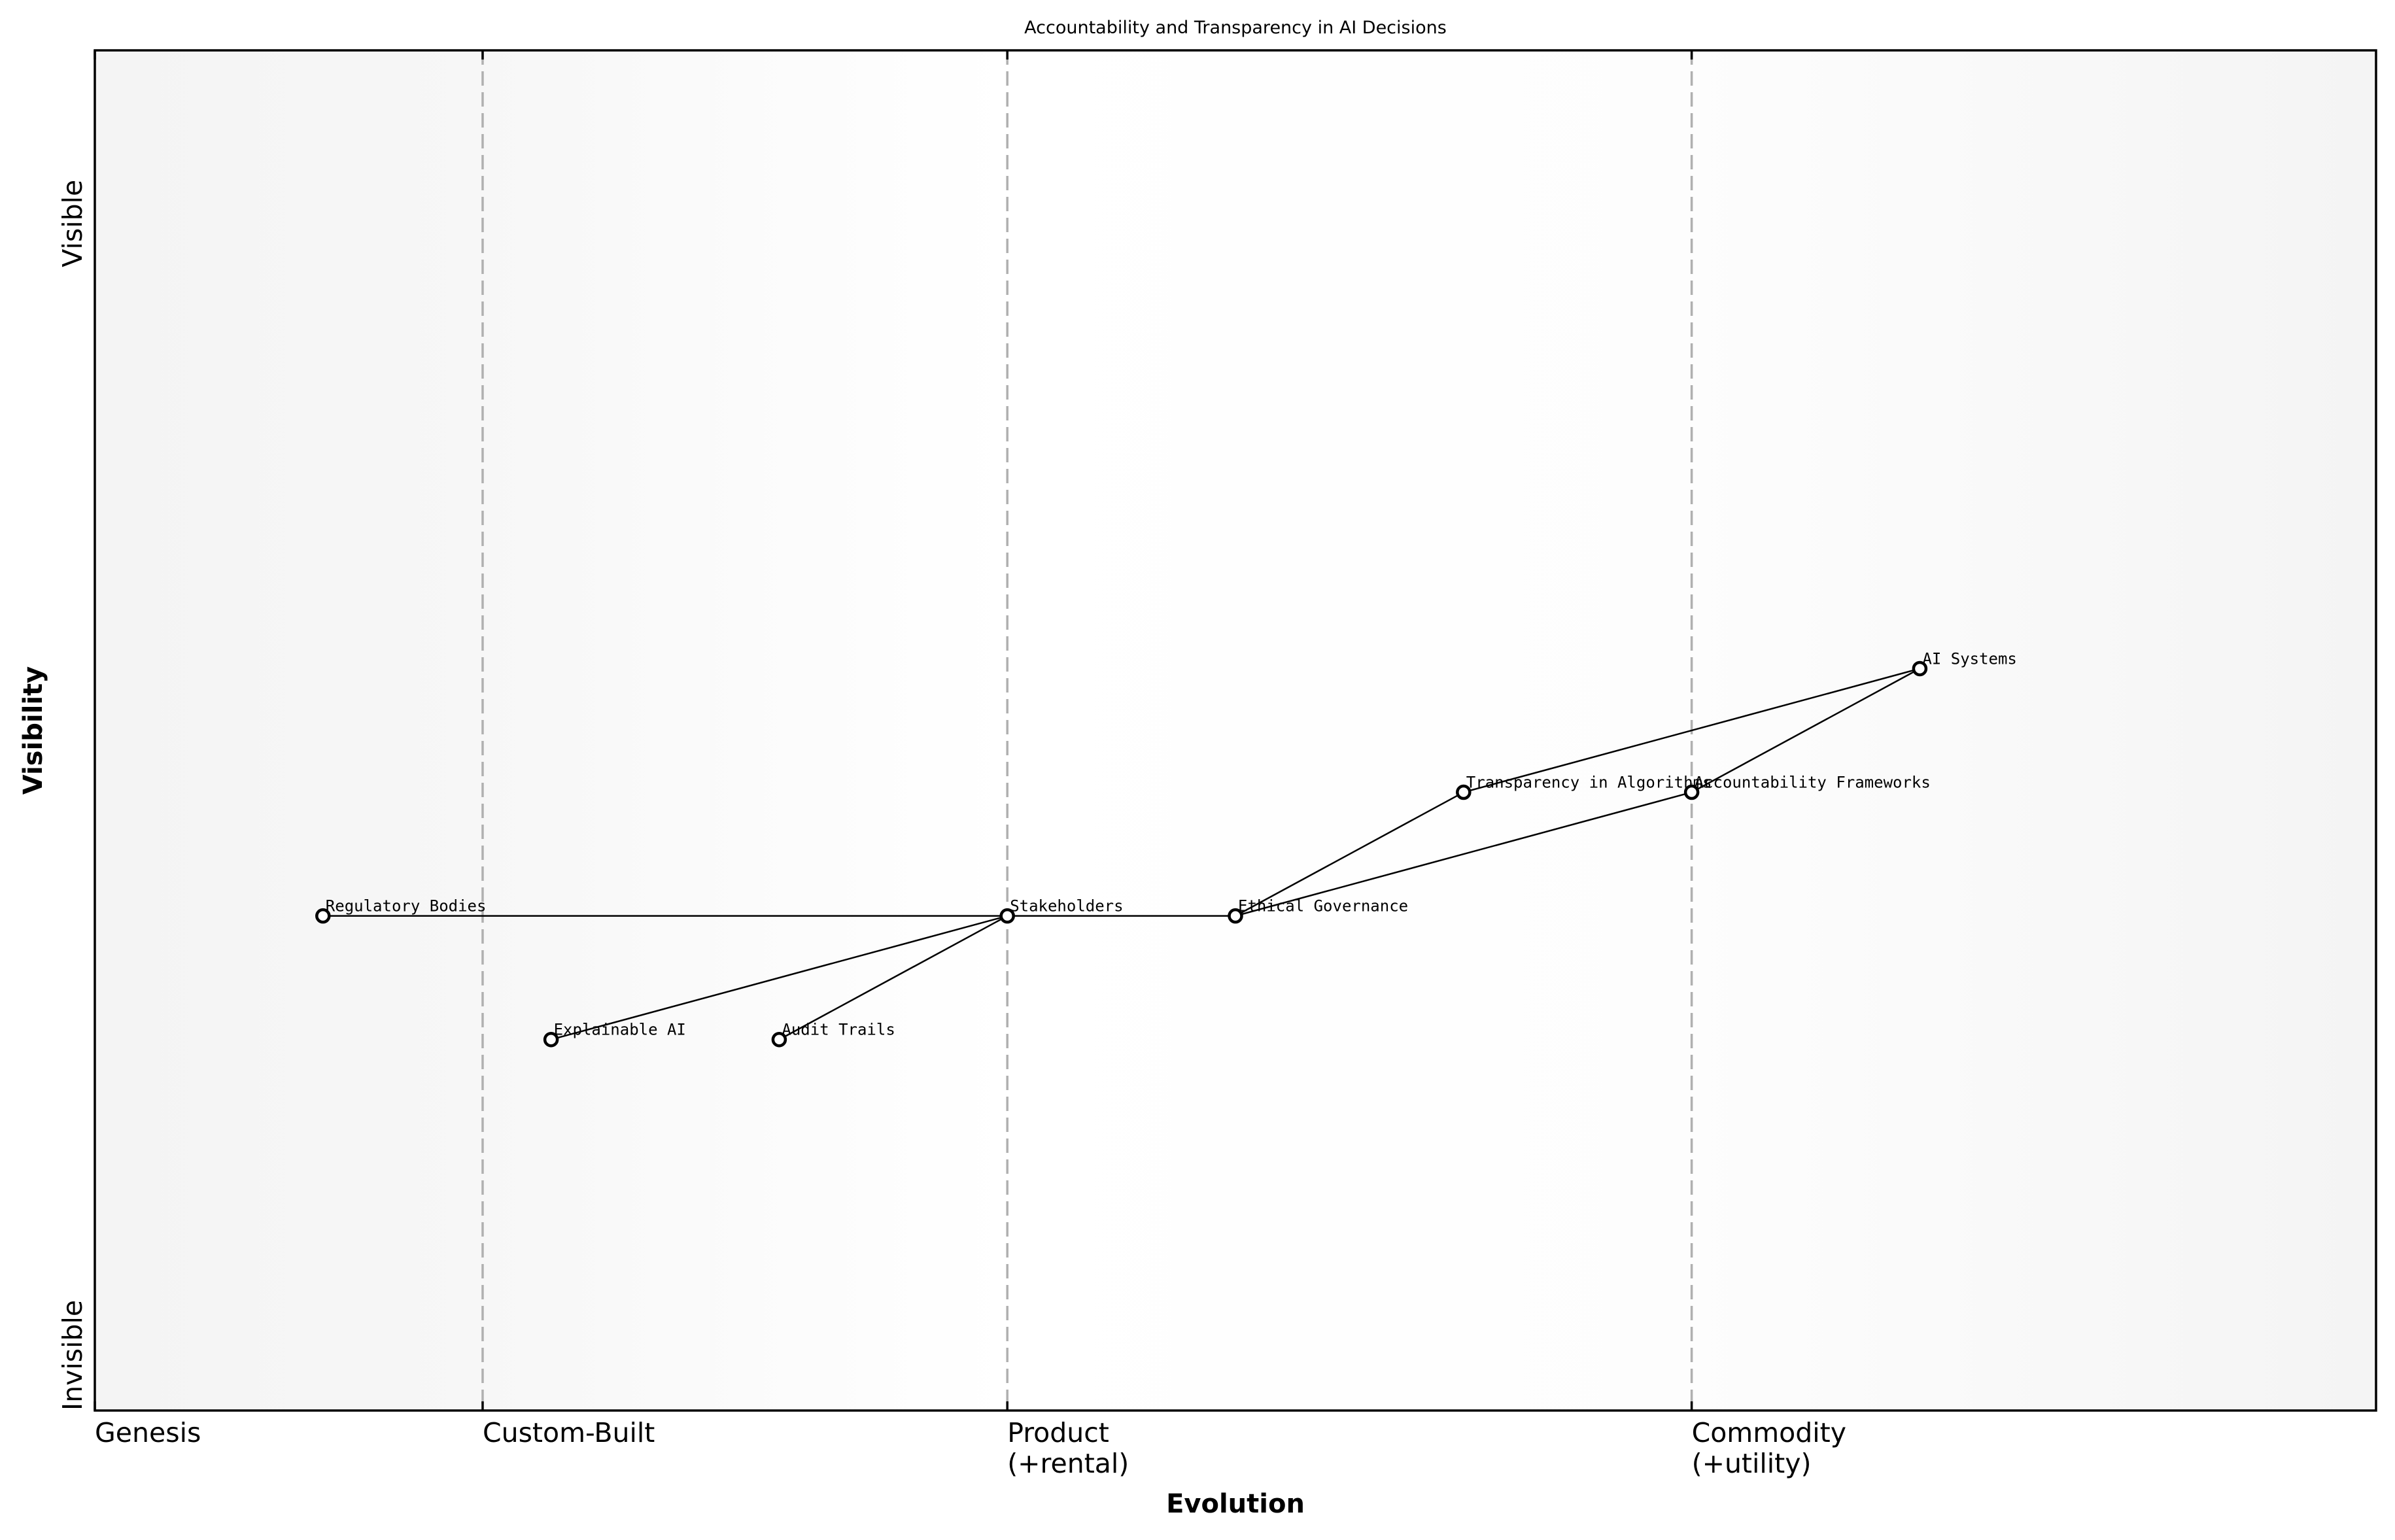 The width and height of the screenshot is (2395, 1540). Describe the element at coordinates (1589, 783) in the screenshot. I see `node-label: Transparency in Algorithms` at that location.